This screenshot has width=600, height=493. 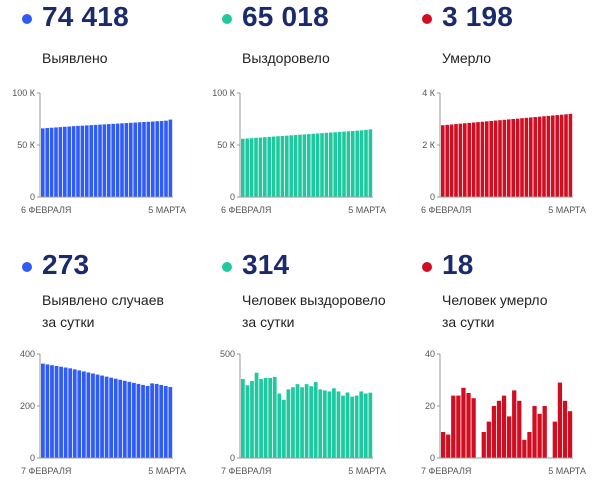 What do you see at coordinates (429, 145) in the screenshot?
I see `y-tick-label: 2 К` at bounding box center [429, 145].